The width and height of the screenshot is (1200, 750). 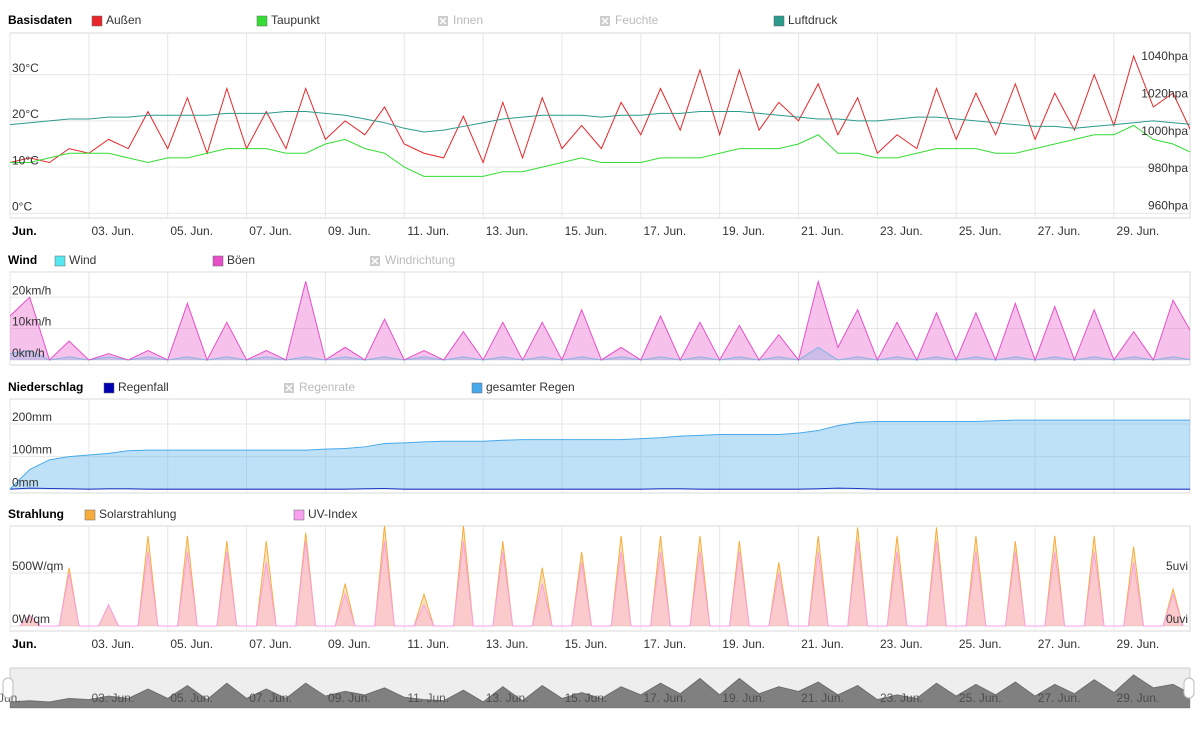 What do you see at coordinates (270, 231) in the screenshot?
I see `x-tick-label: 07. Jun.` at bounding box center [270, 231].